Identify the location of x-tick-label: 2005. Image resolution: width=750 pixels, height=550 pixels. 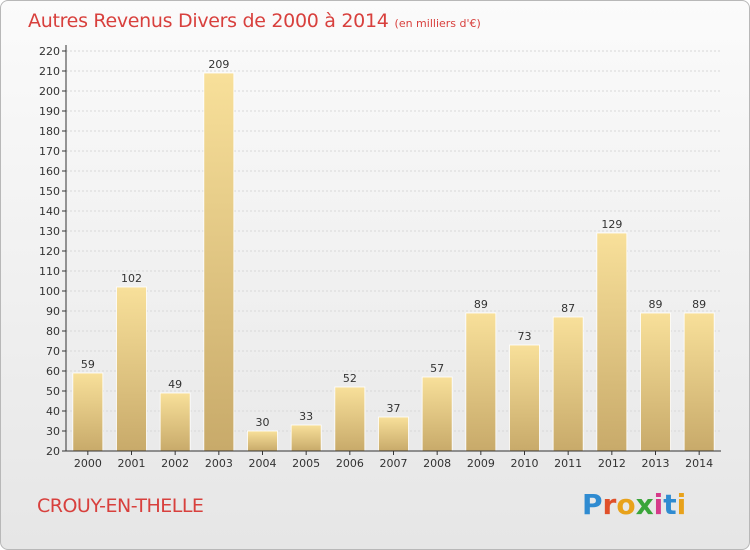
(306, 463).